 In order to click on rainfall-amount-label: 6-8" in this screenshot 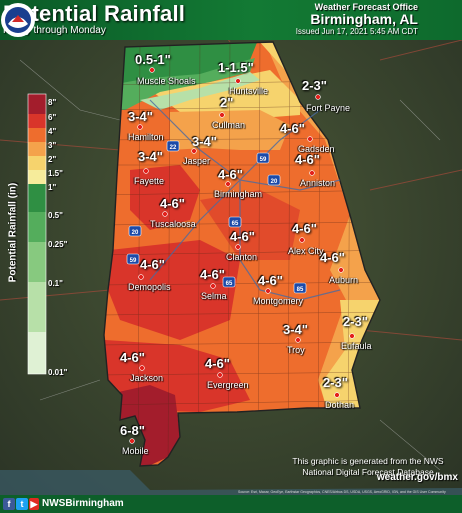, I will do `click(132, 430)`.